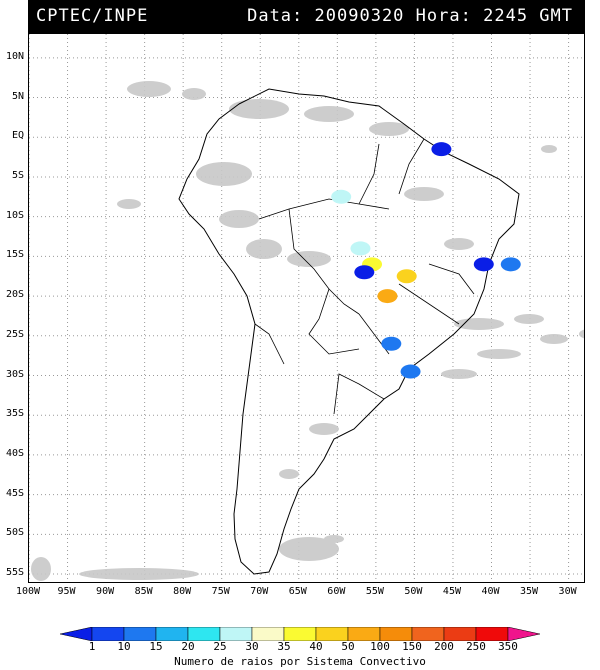 Image resolution: width=600 pixels, height=670 pixels. Describe the element at coordinates (443, 16) in the screenshot. I see `hour-caption: Hora:` at that location.